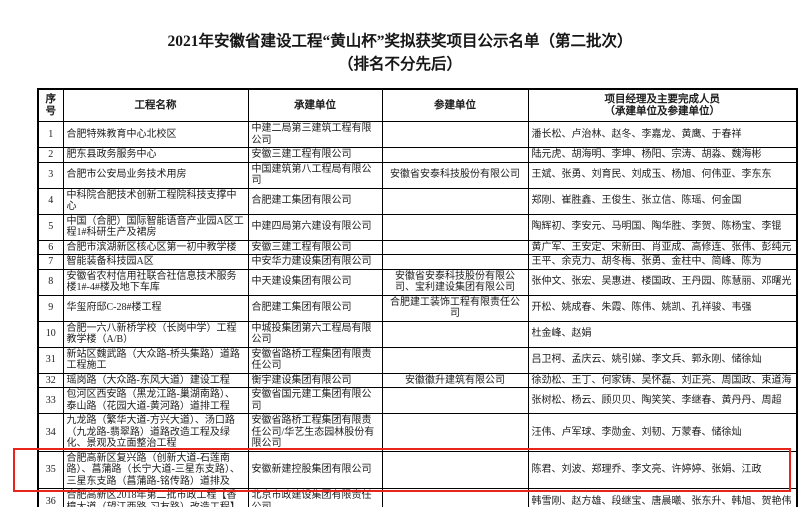 Image resolution: width=800 pixels, height=507 pixels. I want to click on cell-seq: 3, so click(50, 175).